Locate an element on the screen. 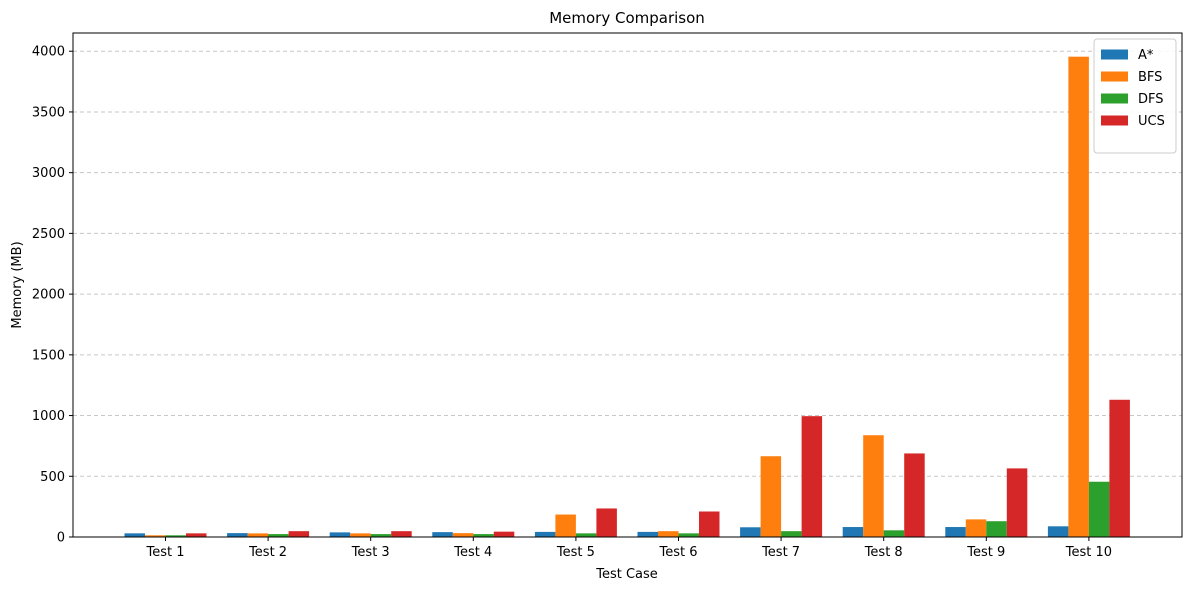  y-tick-label: 1500 is located at coordinates (48, 355).